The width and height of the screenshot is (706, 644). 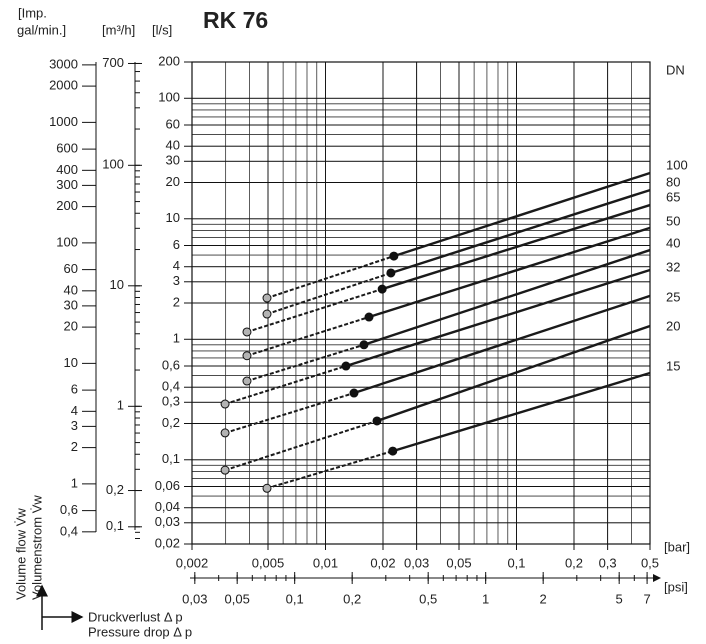 What do you see at coordinates (237, 598) in the screenshot?
I see `x2-tick-label: 0,05` at bounding box center [237, 598].